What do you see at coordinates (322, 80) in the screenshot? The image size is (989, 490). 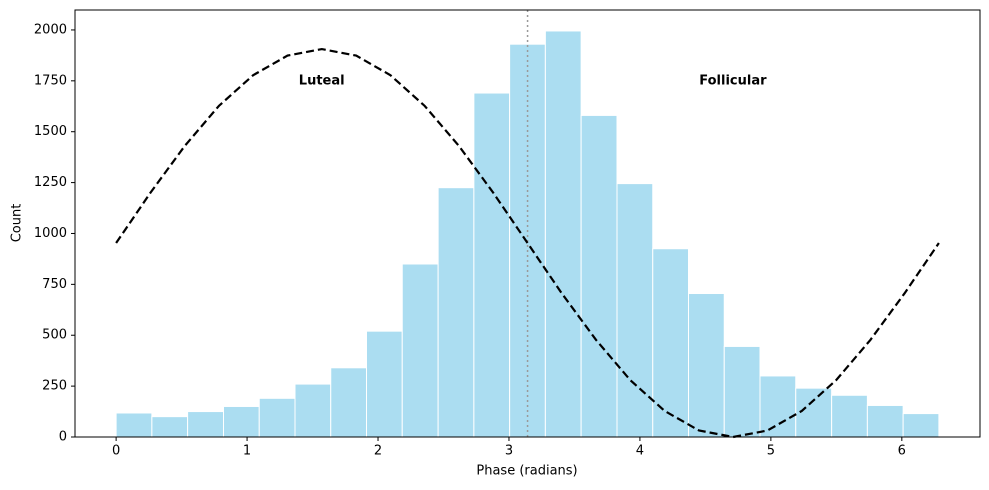 I see `annotation: Luteal` at bounding box center [322, 80].